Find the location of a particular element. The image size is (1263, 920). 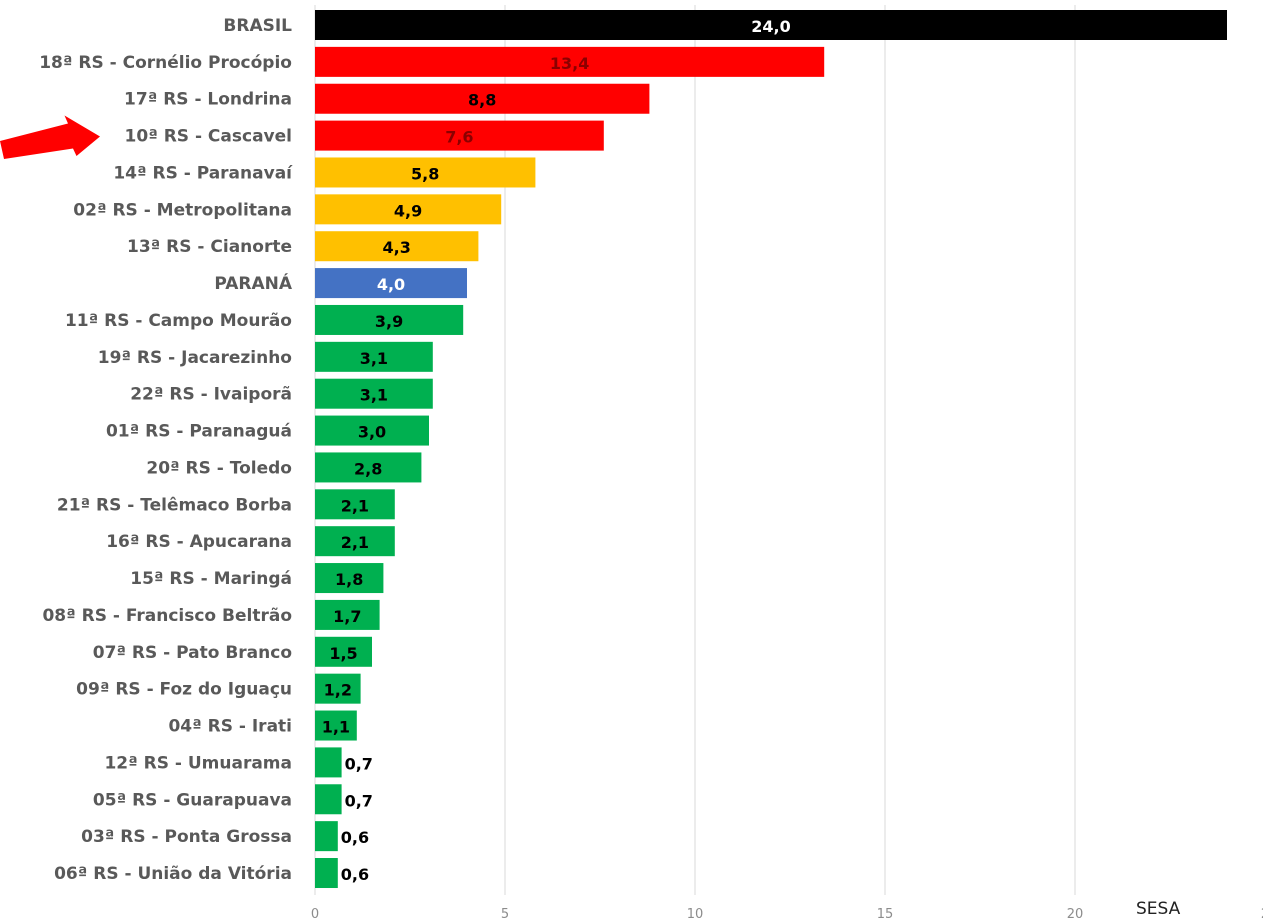

category-label: 06ª RS - União da Vitória is located at coordinates (173, 874).